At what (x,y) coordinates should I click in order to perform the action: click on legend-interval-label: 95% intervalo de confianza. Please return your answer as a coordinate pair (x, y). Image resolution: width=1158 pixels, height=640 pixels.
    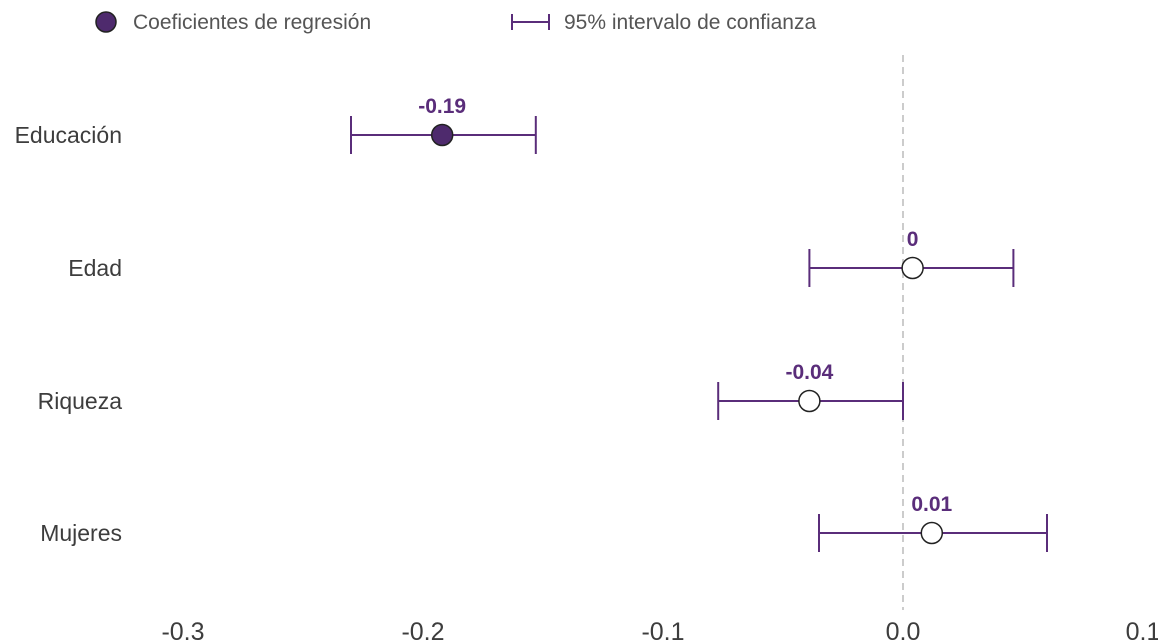
    Looking at the image, I should click on (690, 22).